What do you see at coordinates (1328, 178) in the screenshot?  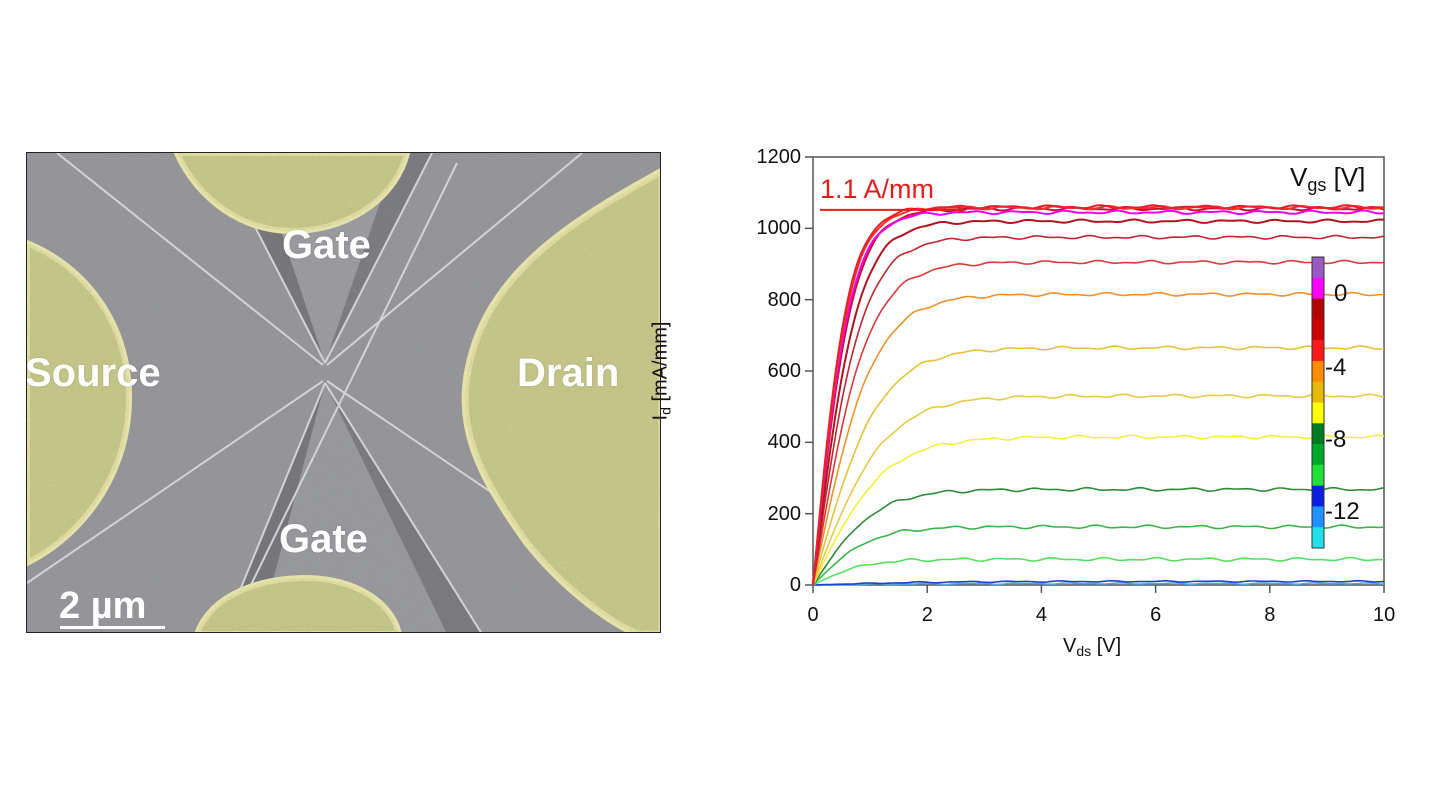 I see `colorbar-title: Vgs [V]` at bounding box center [1328, 178].